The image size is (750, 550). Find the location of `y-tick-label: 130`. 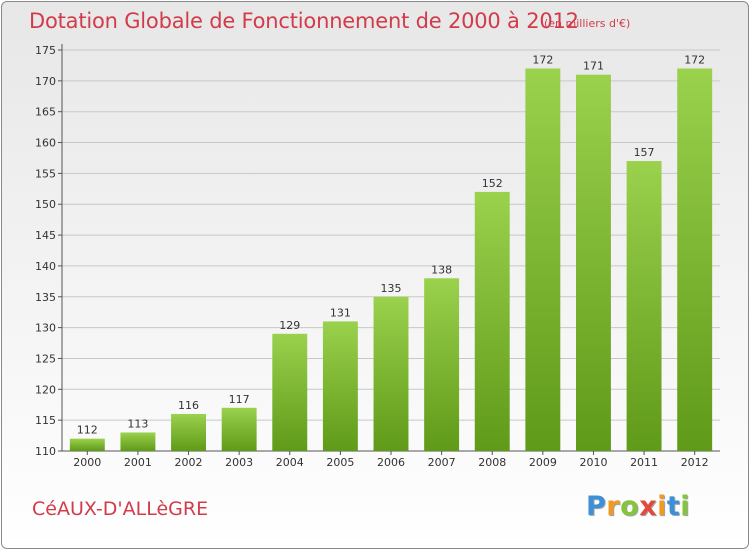

y-tick-label: 130 is located at coordinates (45, 328).